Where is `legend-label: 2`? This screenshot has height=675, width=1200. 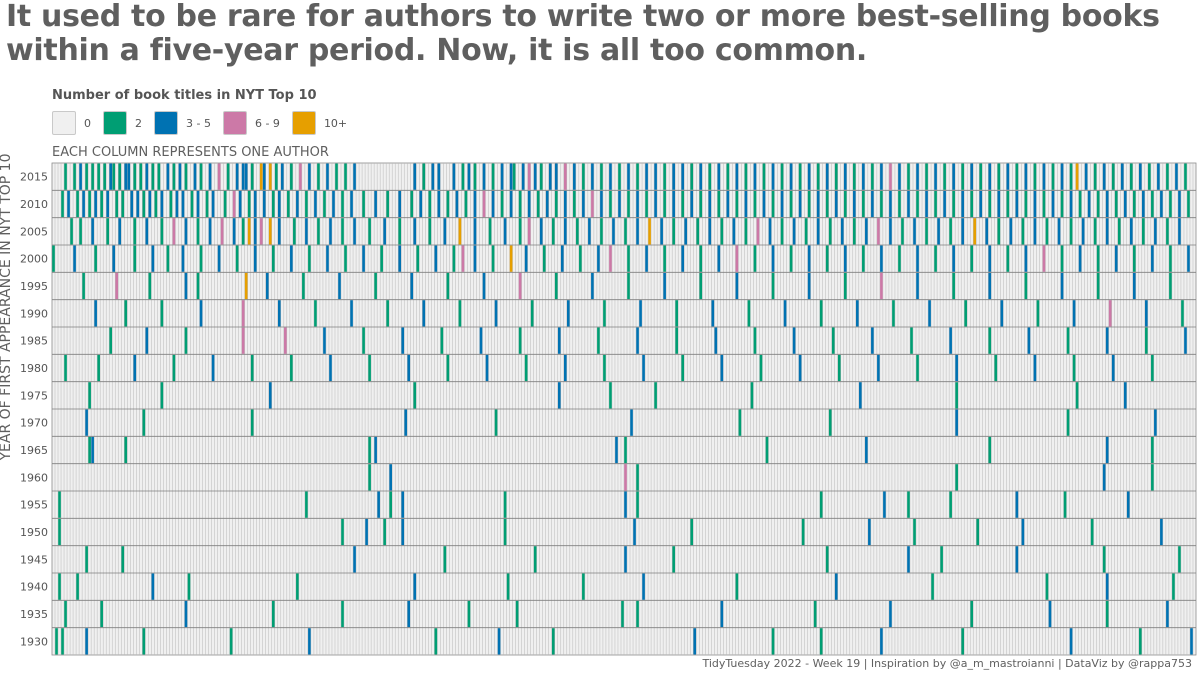
legend-label: 2 is located at coordinates (138, 123).